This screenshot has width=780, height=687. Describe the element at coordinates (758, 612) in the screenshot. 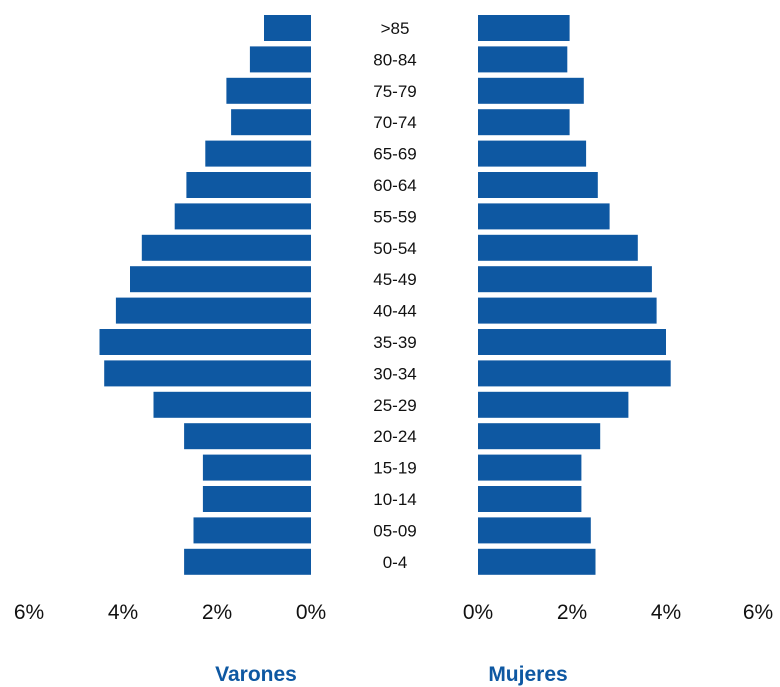

I see `tick-right-6pct: 6%` at that location.